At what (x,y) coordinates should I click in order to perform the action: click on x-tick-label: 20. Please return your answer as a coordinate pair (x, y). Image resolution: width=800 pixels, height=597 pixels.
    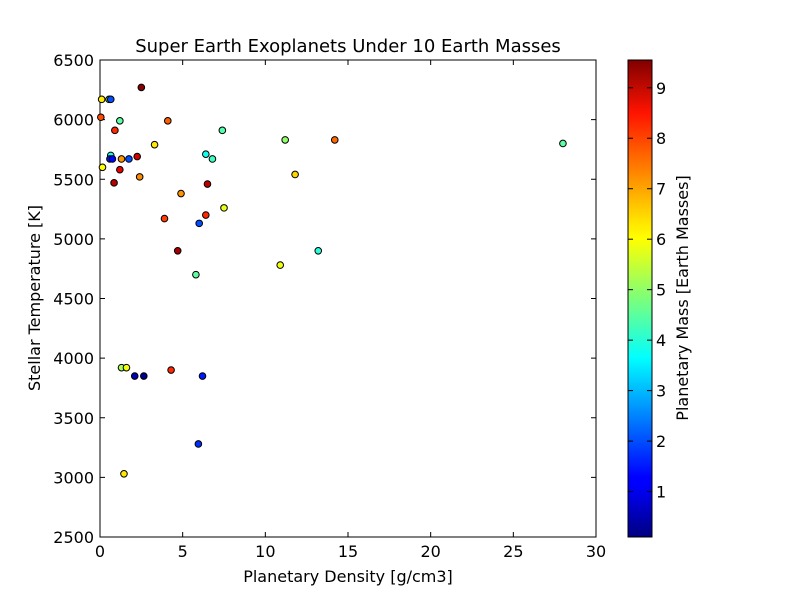
    Looking at the image, I should click on (430, 551).